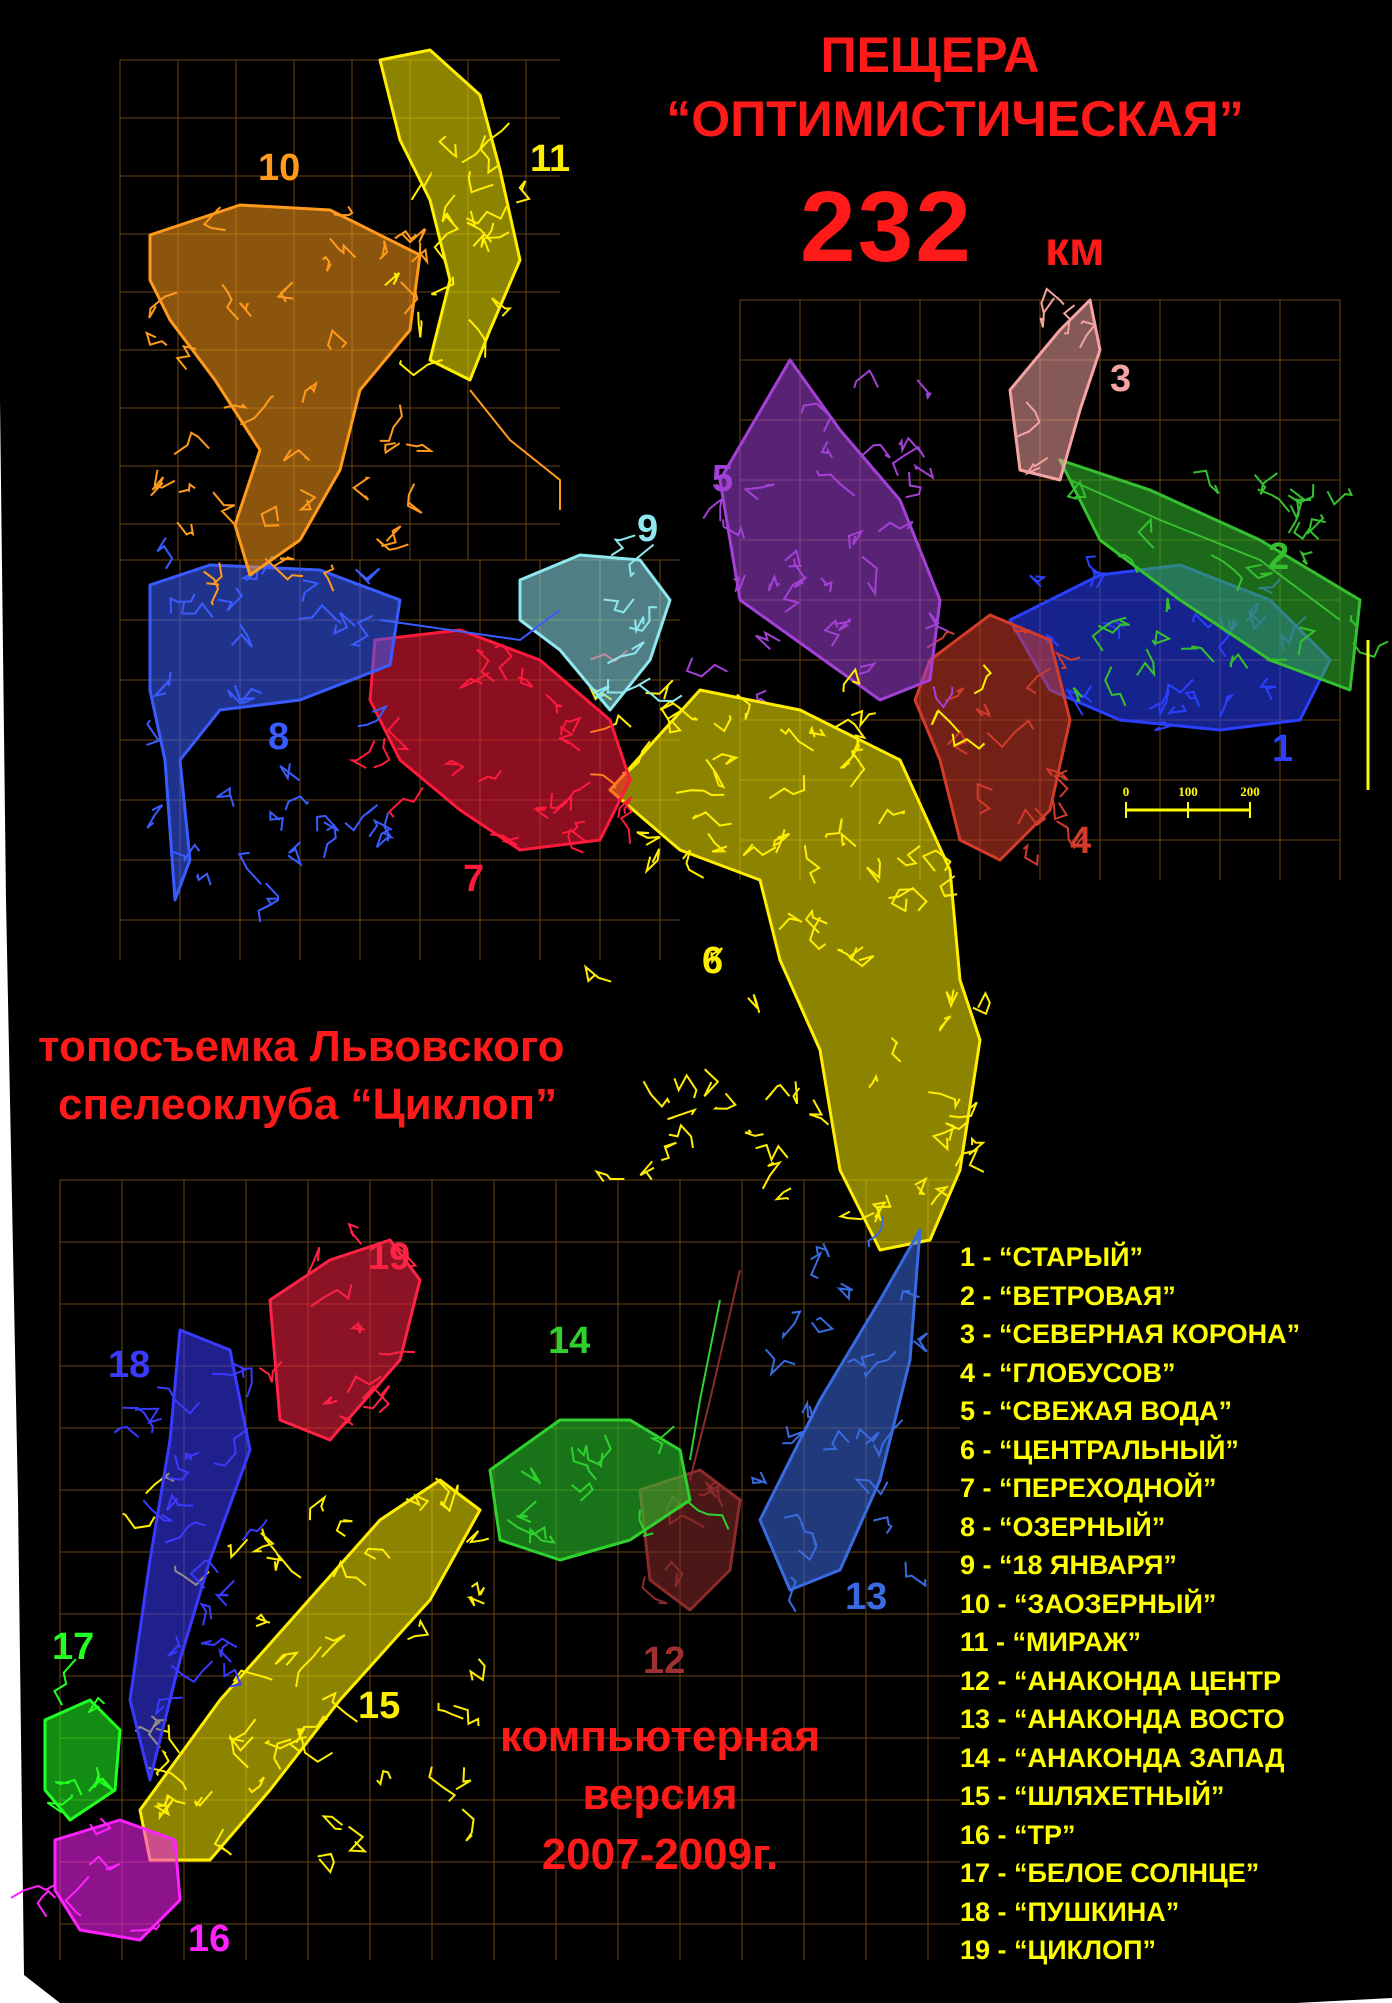  What do you see at coordinates (723, 479) in the screenshot?
I see `region-label-5: 5` at bounding box center [723, 479].